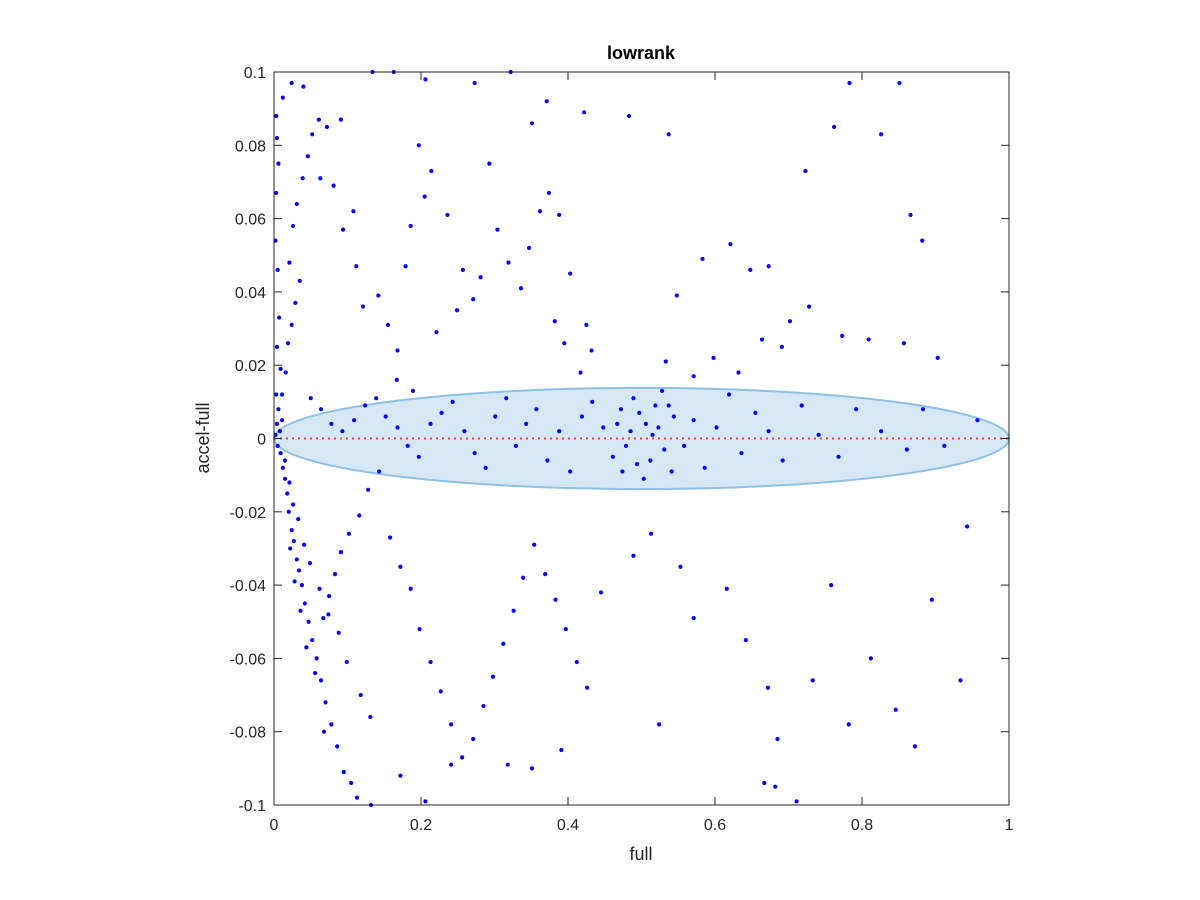 This screenshot has width=1200, height=900. Describe the element at coordinates (248, 513) in the screenshot. I see `y-tick-label: -0.02` at that location.